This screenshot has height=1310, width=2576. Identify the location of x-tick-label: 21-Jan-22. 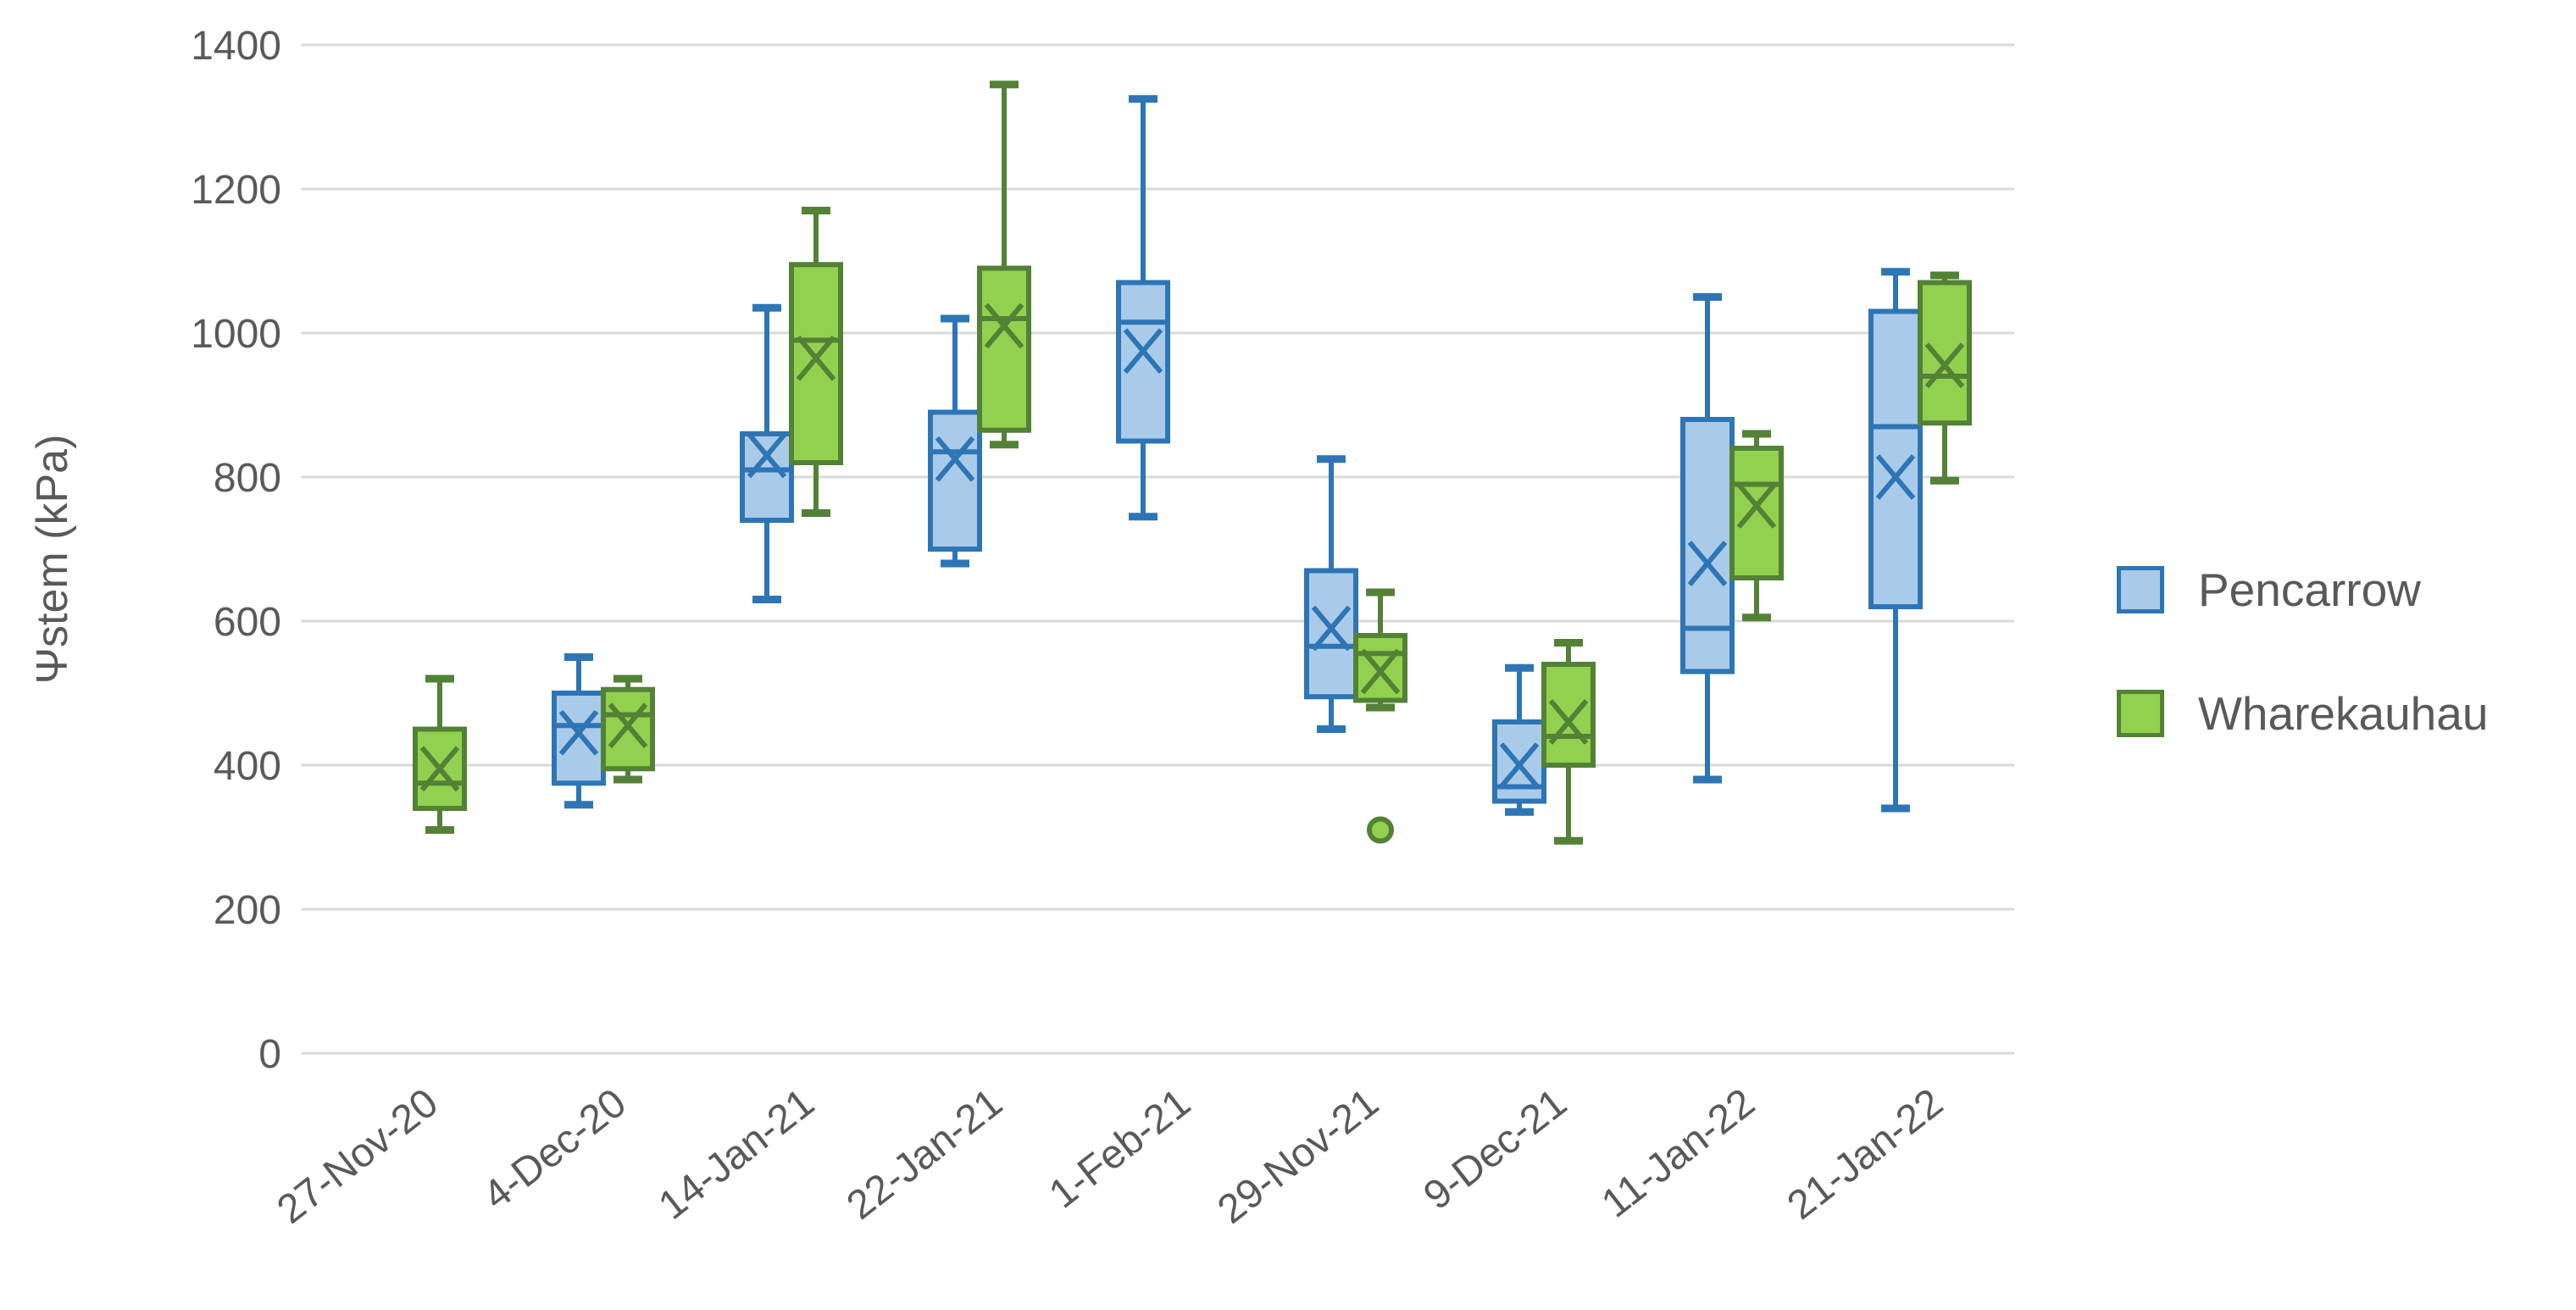
(1865, 1154).